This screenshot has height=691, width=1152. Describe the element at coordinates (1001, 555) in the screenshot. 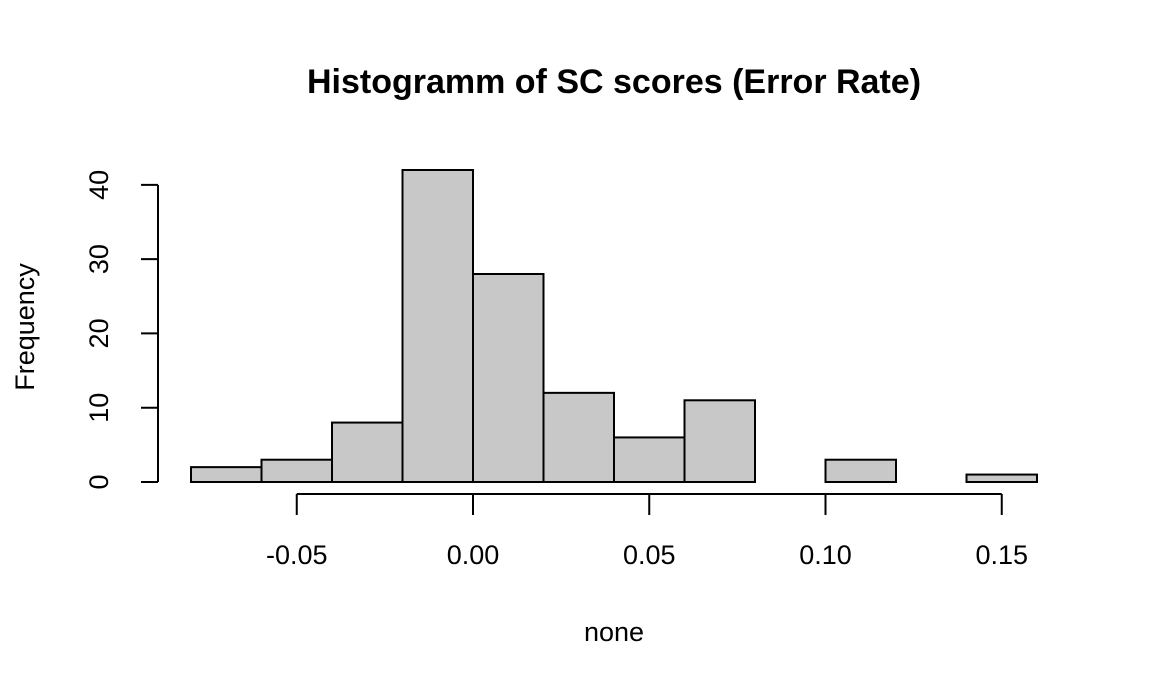

I see `x-tick-label: 0.15` at that location.